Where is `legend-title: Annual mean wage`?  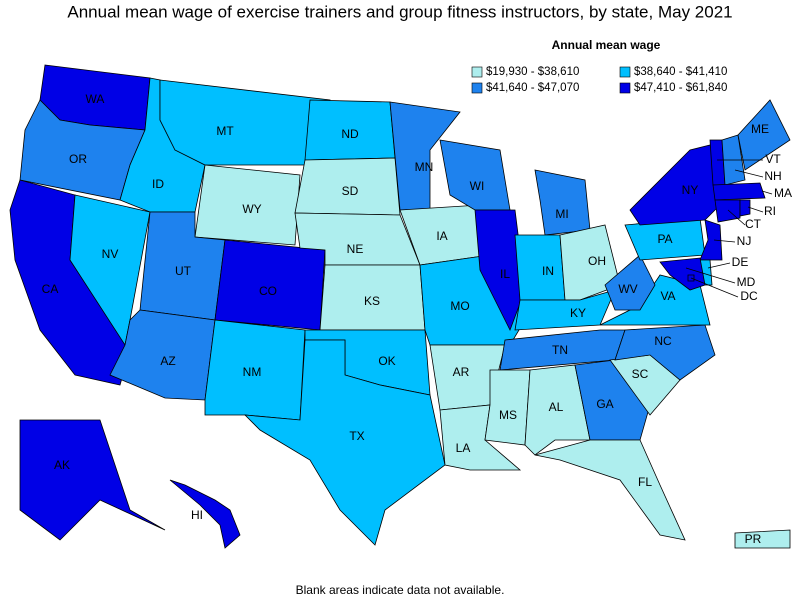 legend-title: Annual mean wage is located at coordinates (606, 45).